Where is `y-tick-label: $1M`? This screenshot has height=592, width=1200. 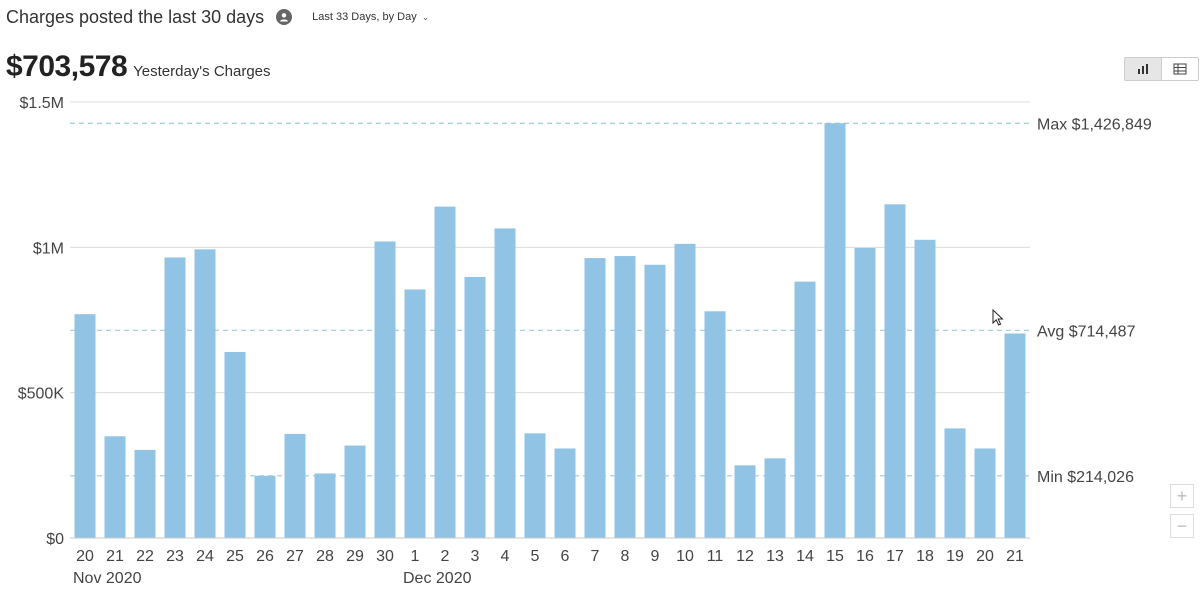 y-tick-label: $1M is located at coordinates (48, 248).